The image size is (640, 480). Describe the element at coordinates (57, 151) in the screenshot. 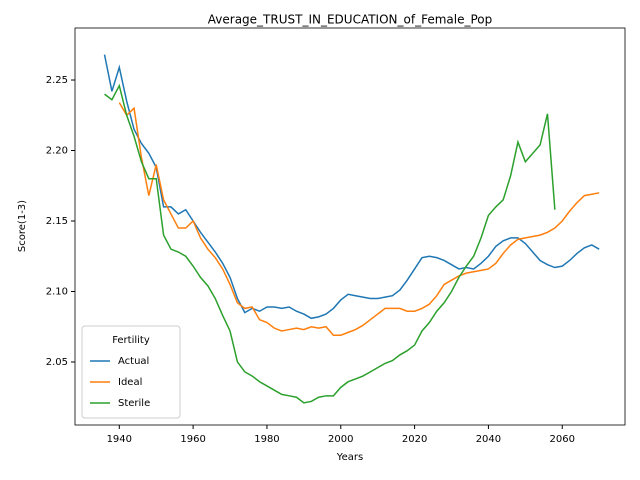

I see `y-tick-label: 2.20` at that location.